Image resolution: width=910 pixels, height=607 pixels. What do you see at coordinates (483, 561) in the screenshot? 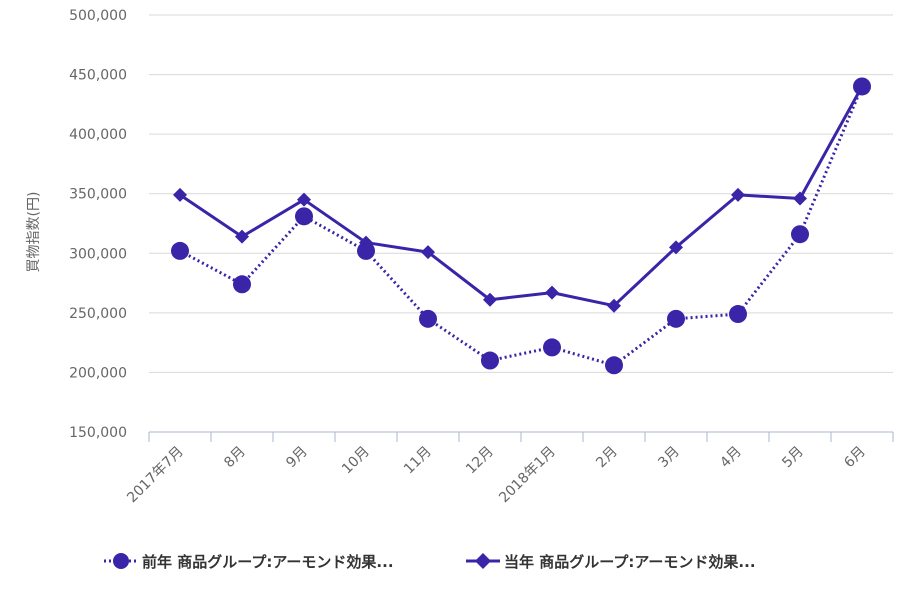
I see `legend-diamond-marker-icon` at bounding box center [483, 561].